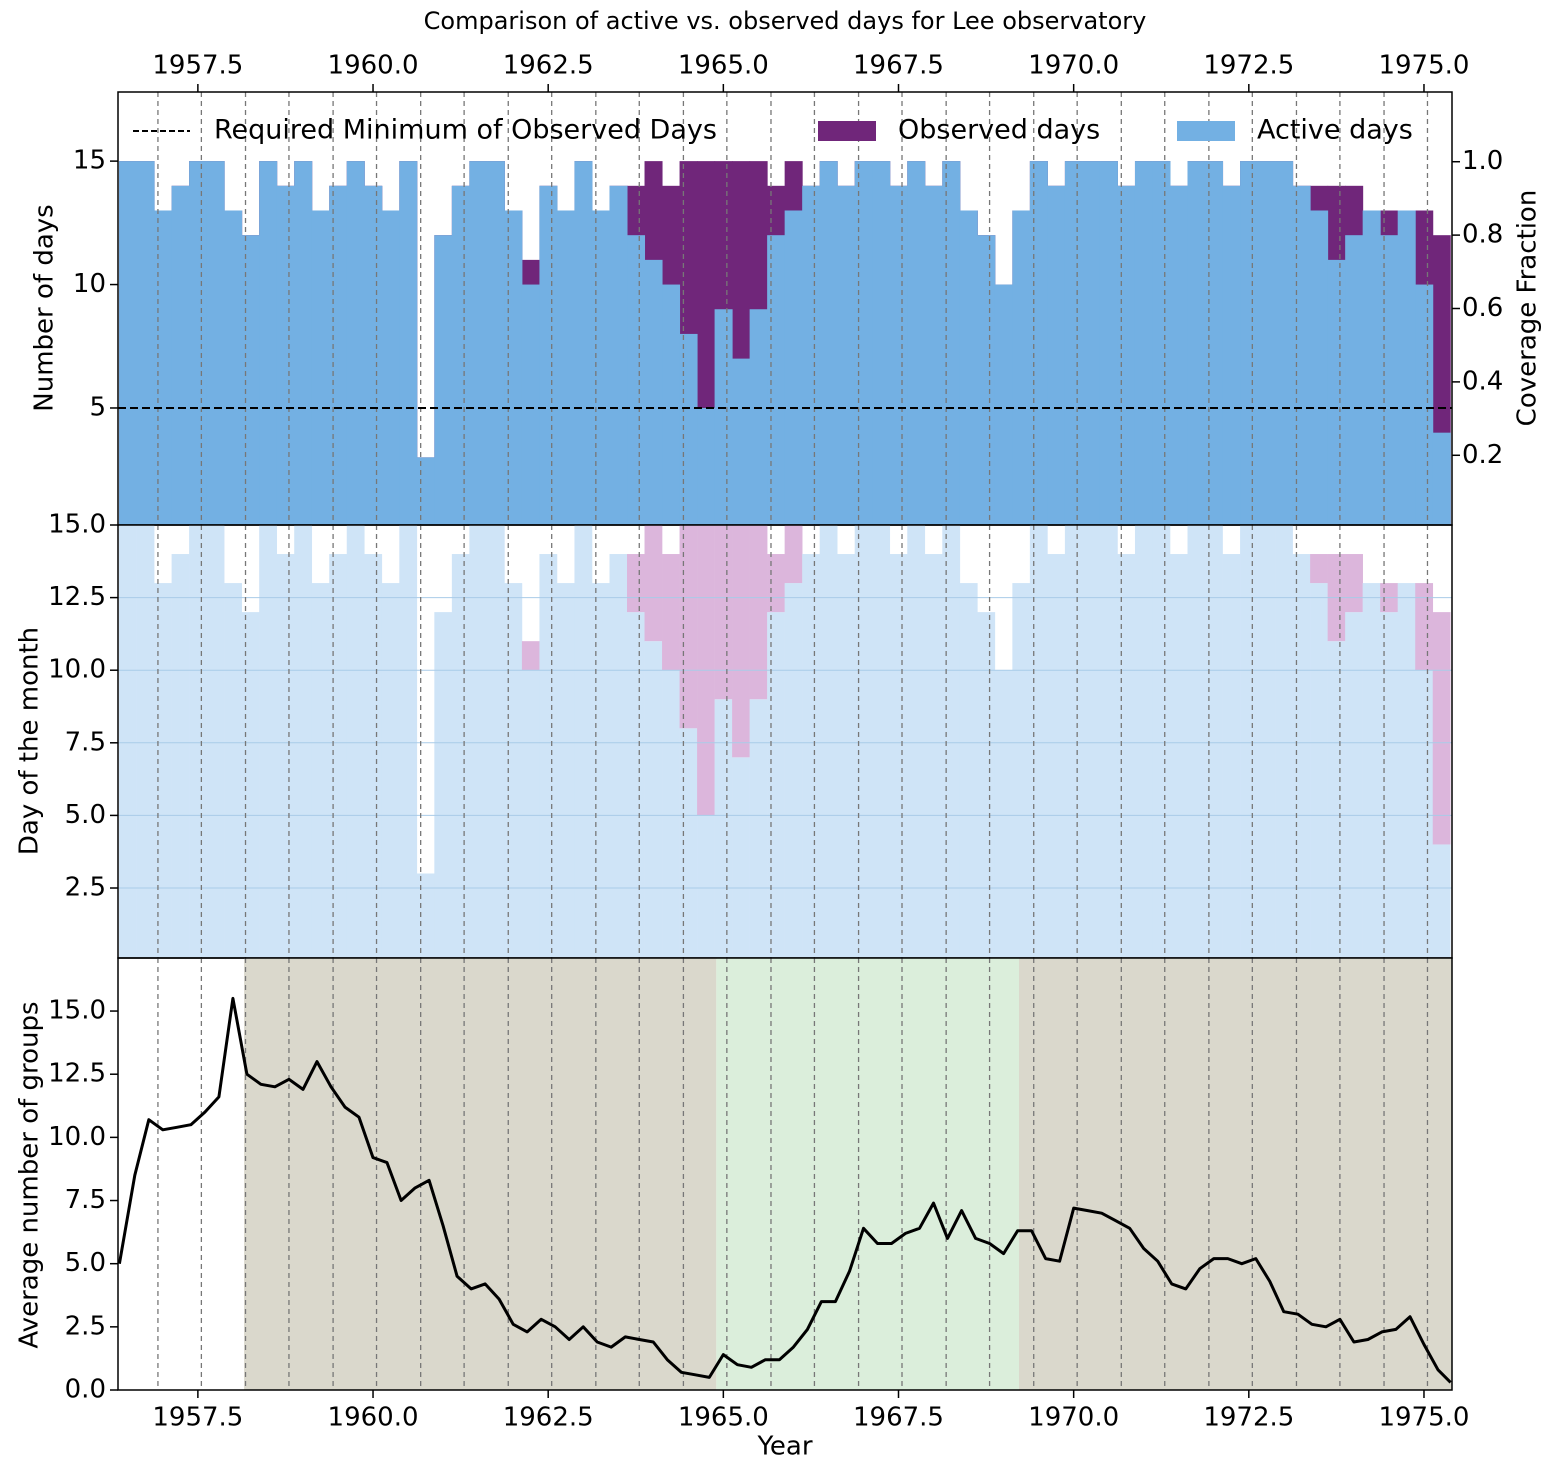 Image resolution: width=1551 pixels, height=1473 pixels. What do you see at coordinates (1482, 161) in the screenshot?
I see `y2-tick-label: 1.0` at bounding box center [1482, 161].